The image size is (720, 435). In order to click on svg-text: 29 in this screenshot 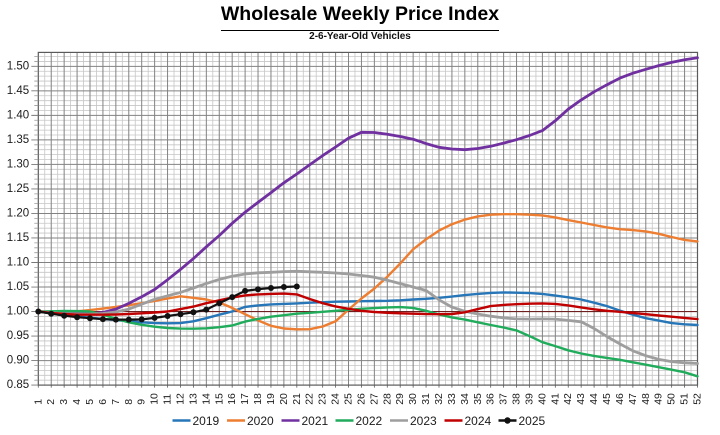, I will do `click(400, 399)`.